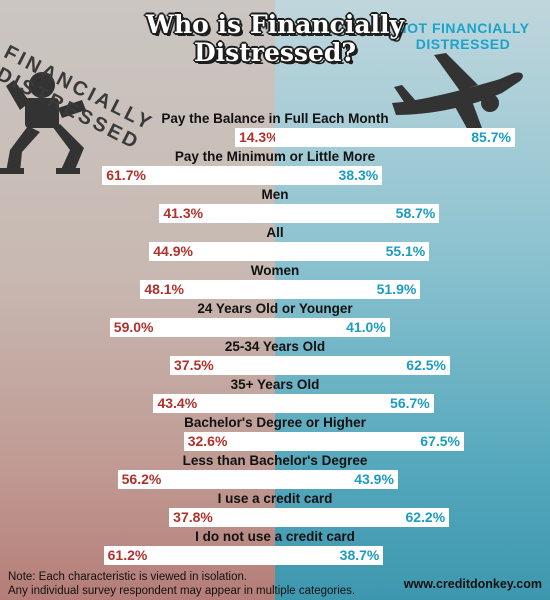 The width and height of the screenshot is (550, 600). Describe the element at coordinates (358, 175) in the screenshot. I see `not-distressed-value-label: 38.3%` at that location.